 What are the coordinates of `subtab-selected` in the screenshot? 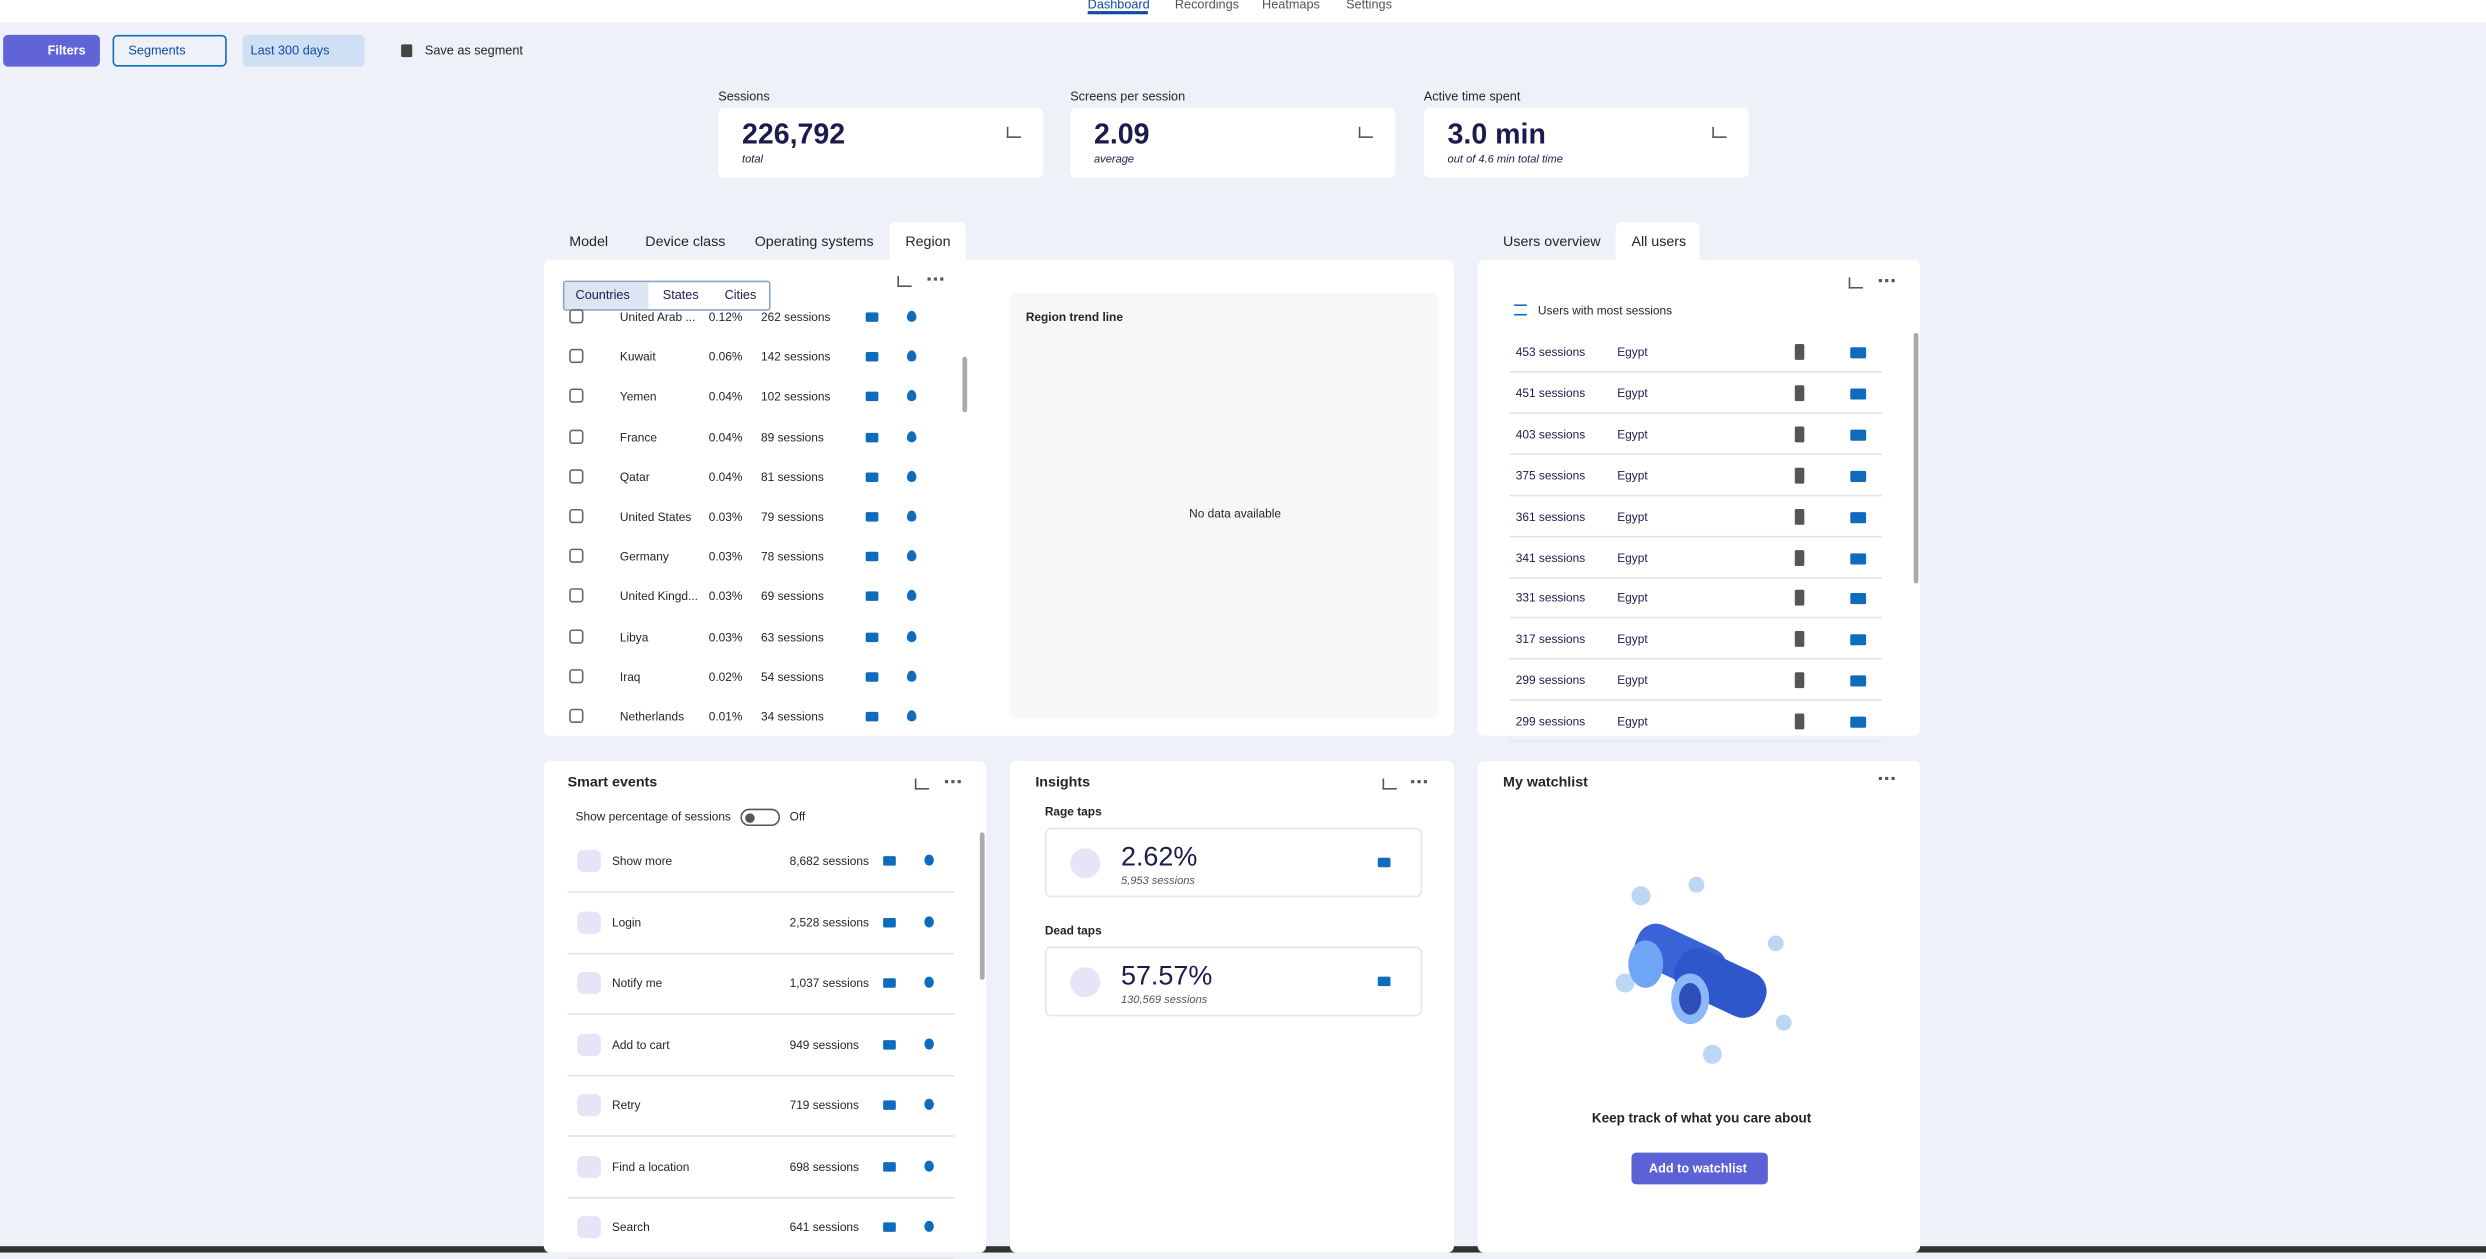 It's located at (606, 296).